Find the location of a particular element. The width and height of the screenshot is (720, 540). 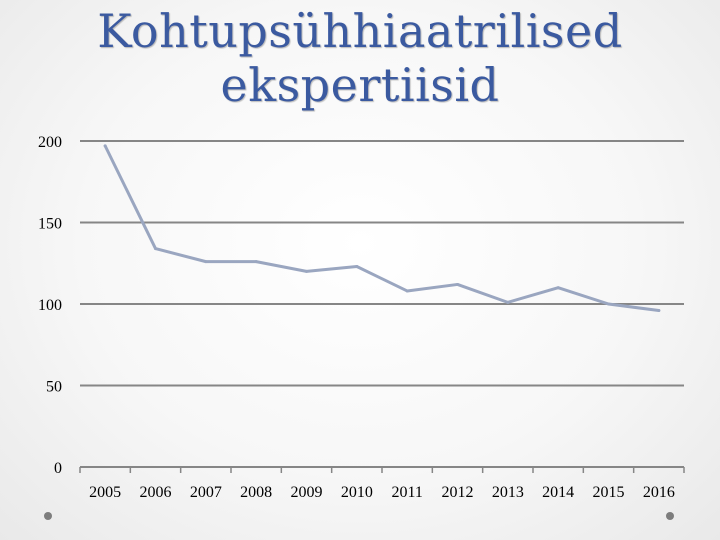

x-tick-label: 2012 is located at coordinates (458, 492).